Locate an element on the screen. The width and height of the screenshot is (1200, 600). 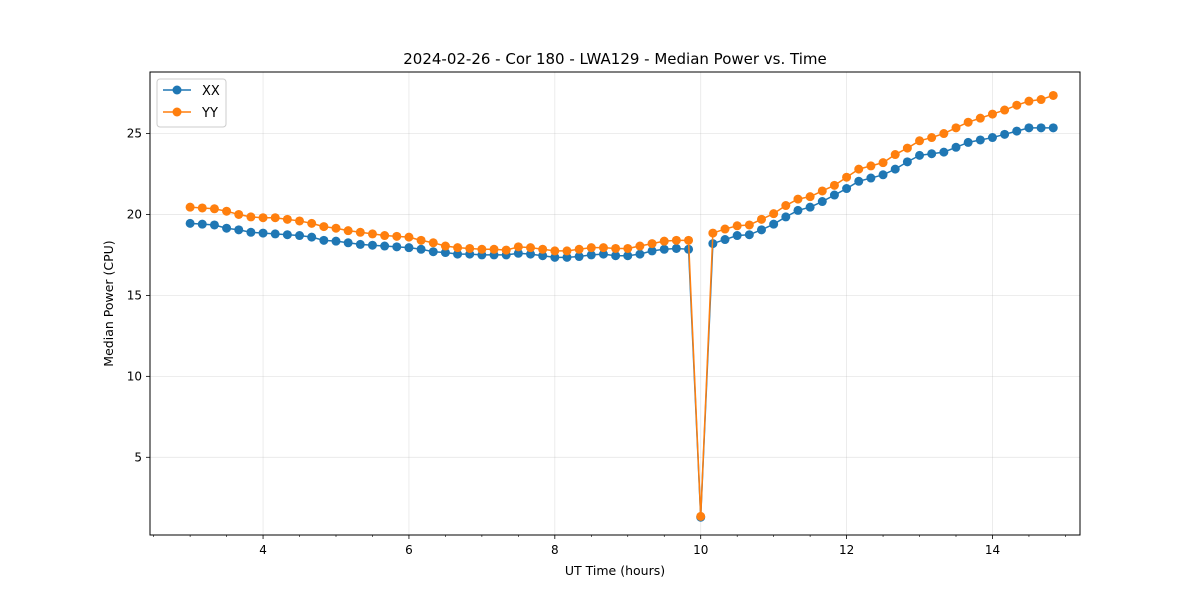
legend-label-xx: XX is located at coordinates (211, 91).